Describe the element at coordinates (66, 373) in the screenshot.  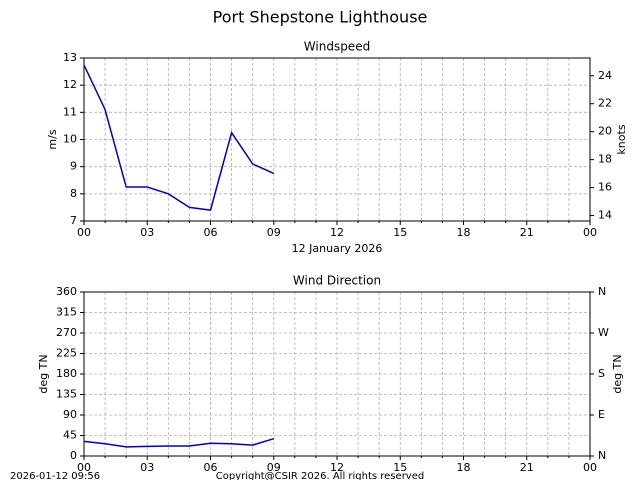
I see `y-tick-label: 180` at that location.